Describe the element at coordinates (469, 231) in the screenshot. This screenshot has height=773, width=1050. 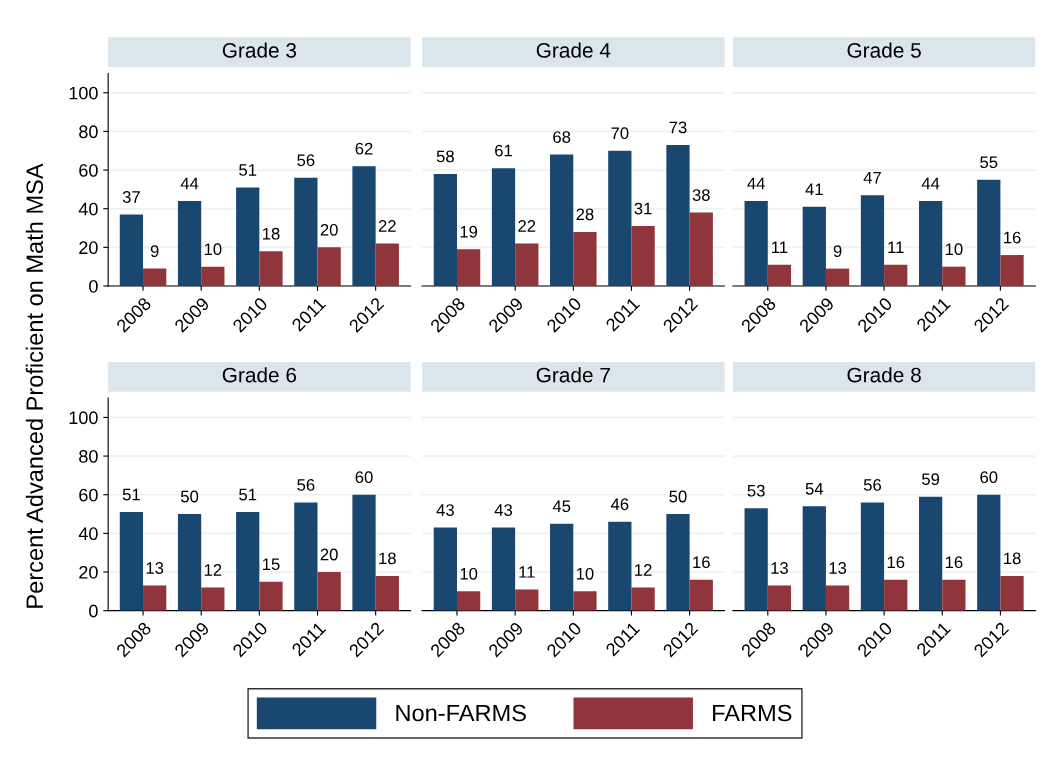
I see `data-label: 19` at that location.